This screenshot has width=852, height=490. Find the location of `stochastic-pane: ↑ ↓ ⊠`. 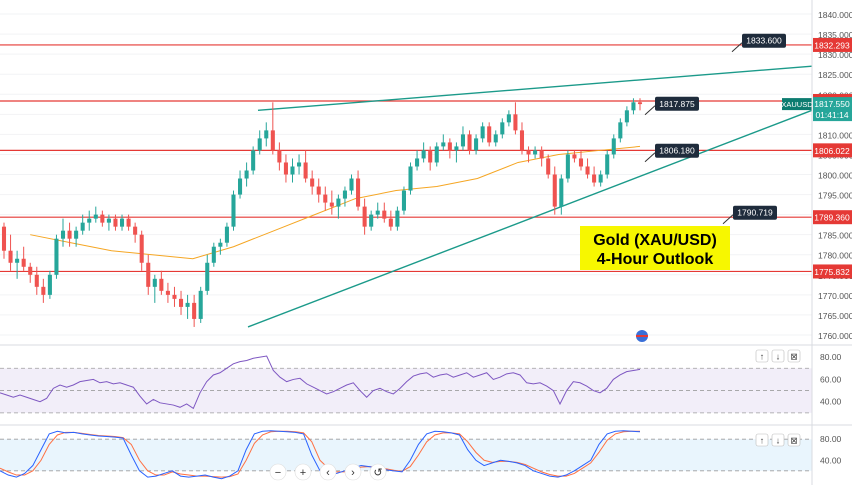

stochastic-pane: ↑ ↓ ⊠ is located at coordinates (406, 455).